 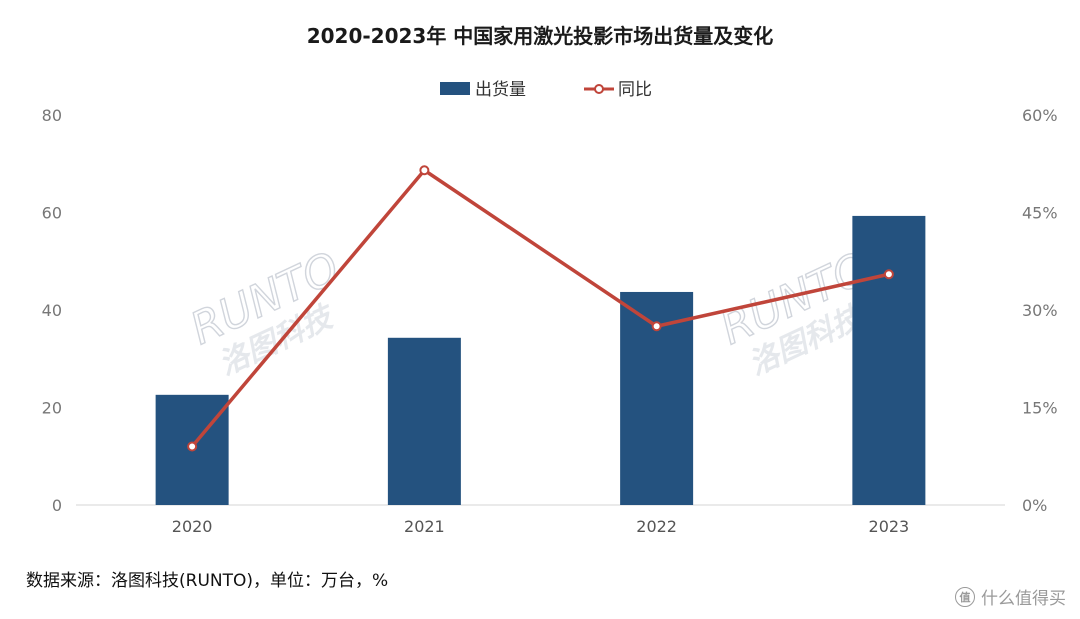 I want to click on y-axis-right: 0% 15% 30% 45% 60%, so click(x=1040, y=310).